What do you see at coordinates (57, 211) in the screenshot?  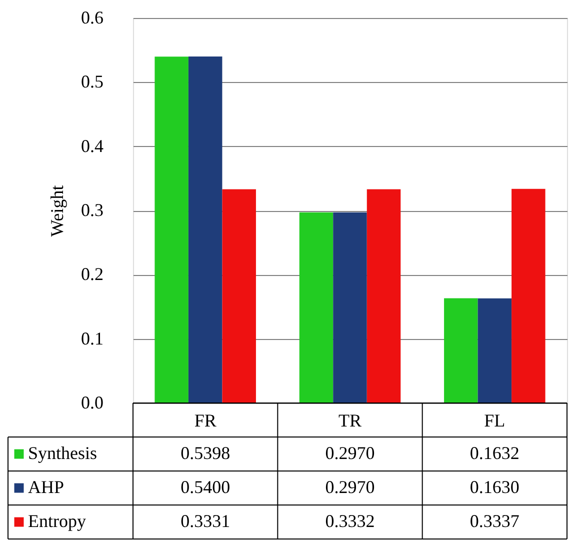 I see `y-axis-title: Weight` at bounding box center [57, 211].